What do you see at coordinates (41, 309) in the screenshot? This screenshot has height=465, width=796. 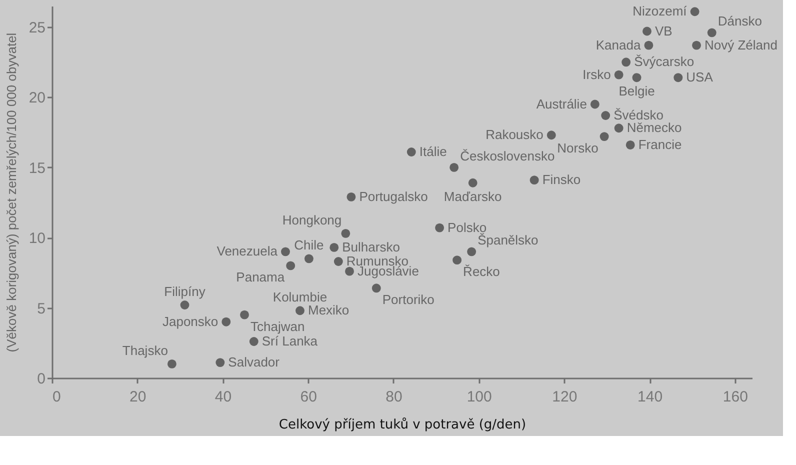 I see `y-tick-label: 5` at bounding box center [41, 309].